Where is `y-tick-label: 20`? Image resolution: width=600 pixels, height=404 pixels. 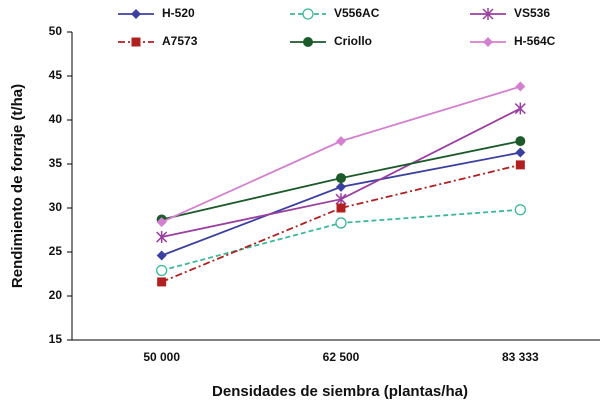
y-tick-label: 20 is located at coordinates (56, 295).